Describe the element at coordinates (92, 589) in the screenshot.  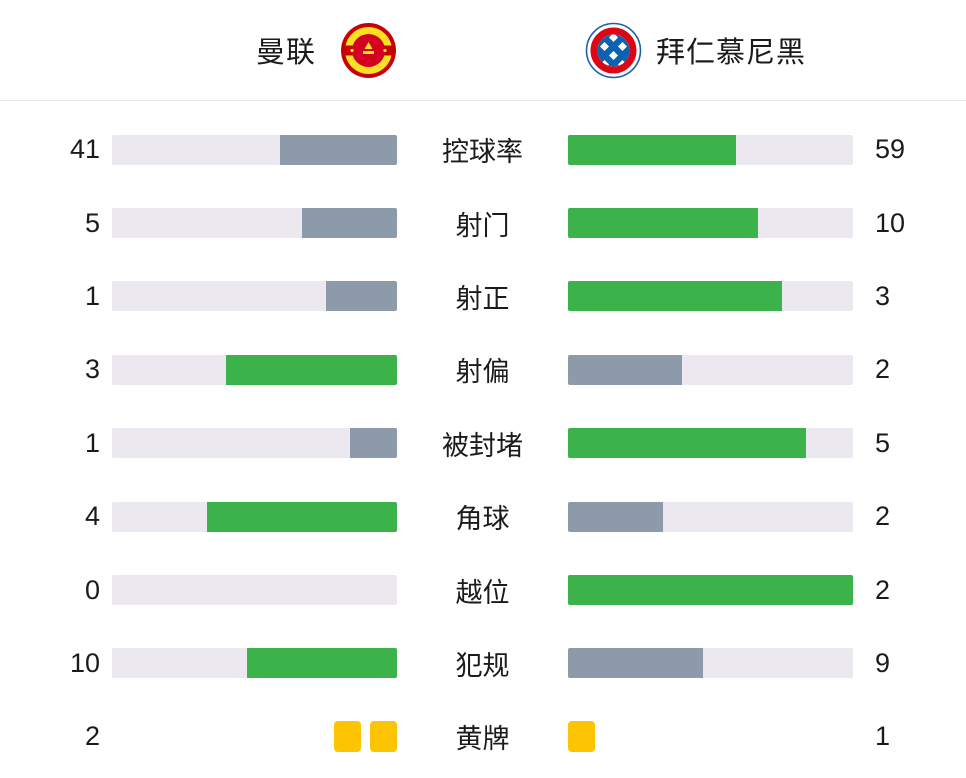
I see `home-value: 0` at that location.